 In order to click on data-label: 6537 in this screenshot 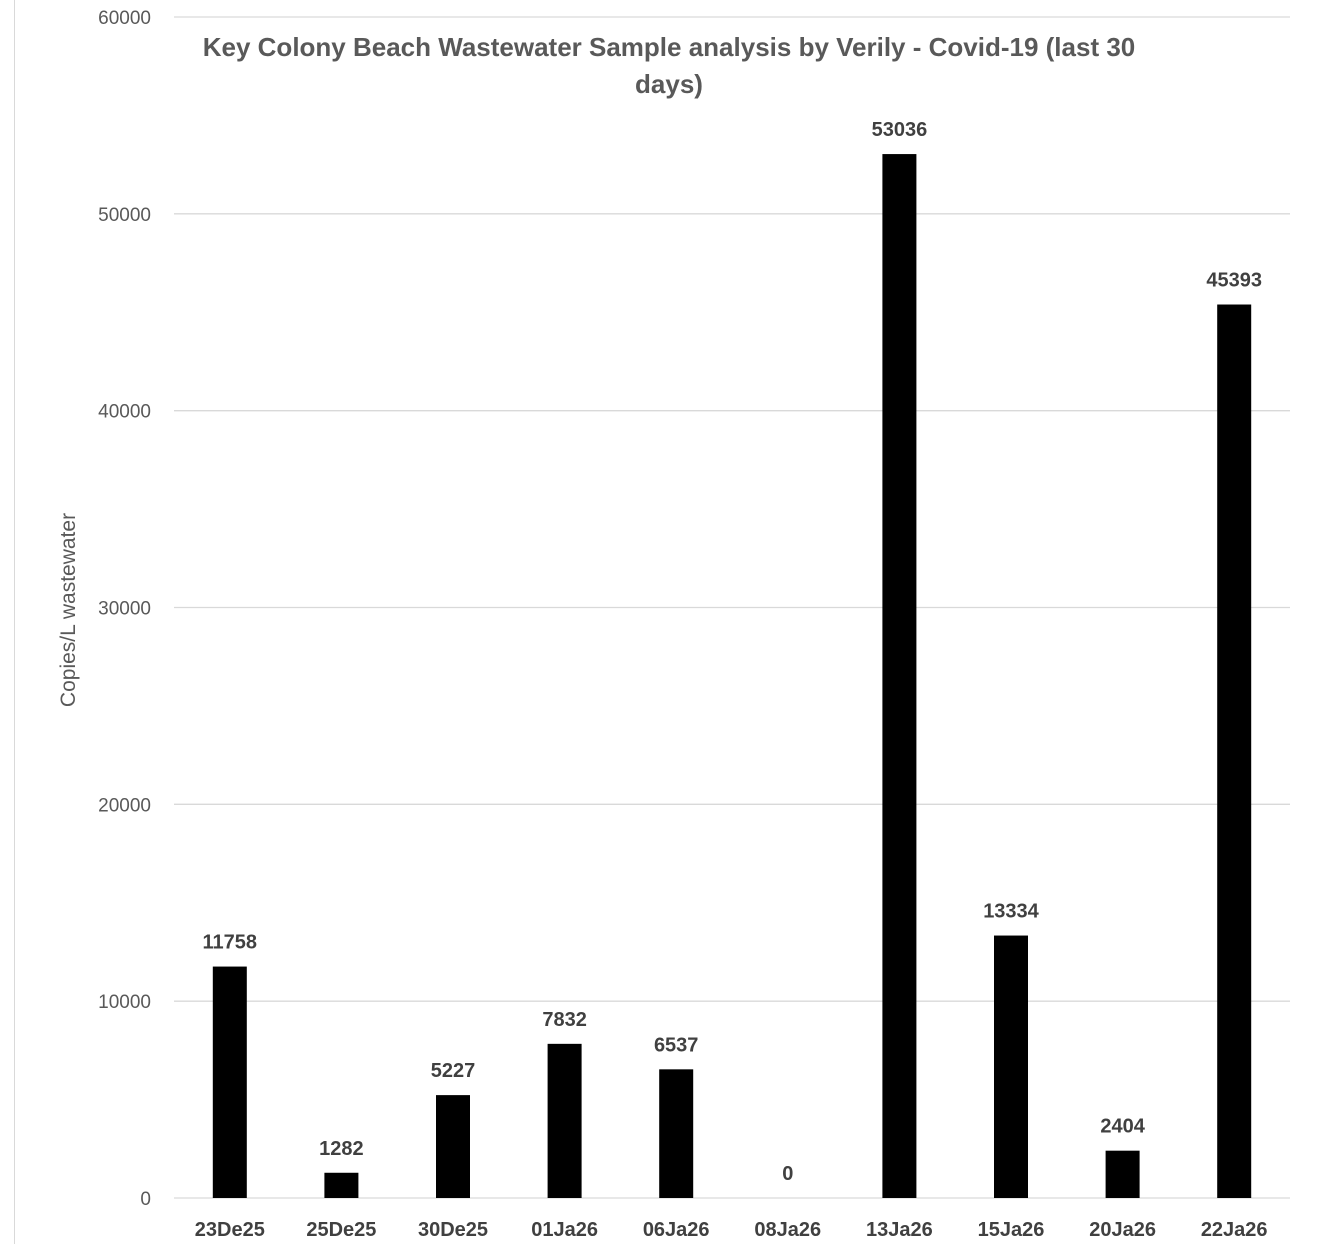, I will do `click(676, 1045)`.